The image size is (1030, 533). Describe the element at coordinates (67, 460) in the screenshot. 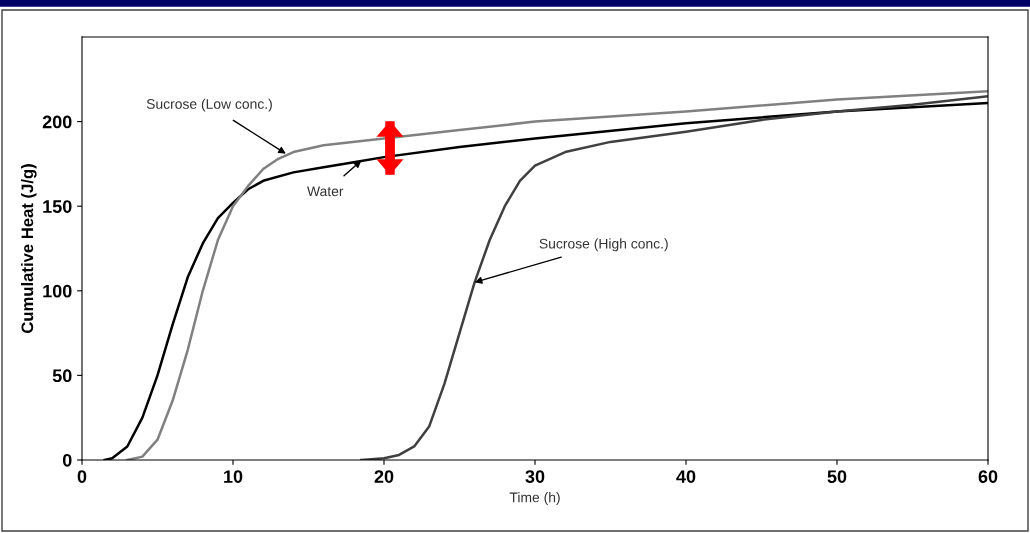

I see `y-tick-label: 0` at that location.